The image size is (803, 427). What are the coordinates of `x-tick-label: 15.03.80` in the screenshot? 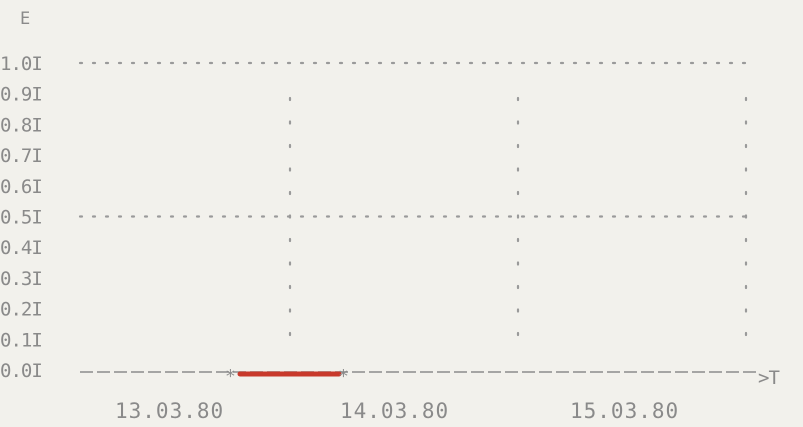 It's located at (624, 411).